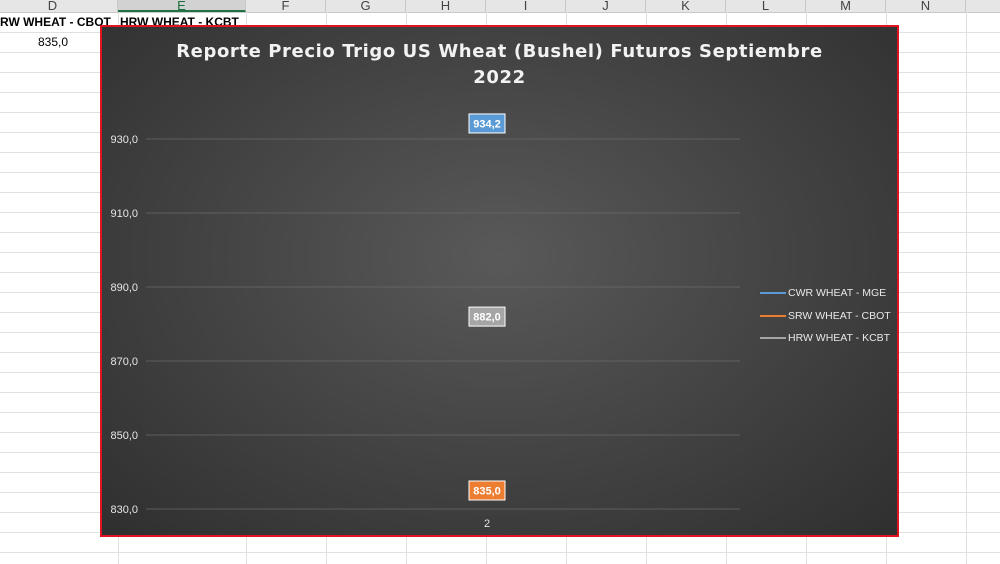 This screenshot has width=1000, height=564. I want to click on legend-swatch-cwr, so click(773, 293).